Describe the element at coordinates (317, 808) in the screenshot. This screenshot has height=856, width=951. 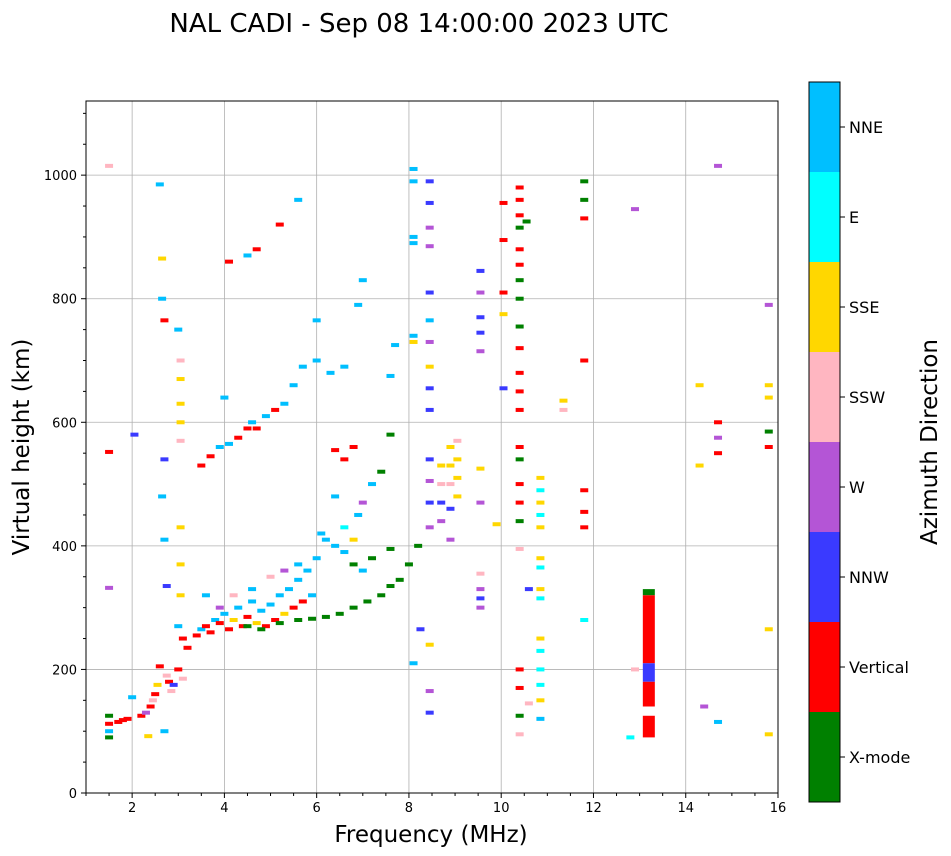
I see `x-tick-label: 6` at that location.